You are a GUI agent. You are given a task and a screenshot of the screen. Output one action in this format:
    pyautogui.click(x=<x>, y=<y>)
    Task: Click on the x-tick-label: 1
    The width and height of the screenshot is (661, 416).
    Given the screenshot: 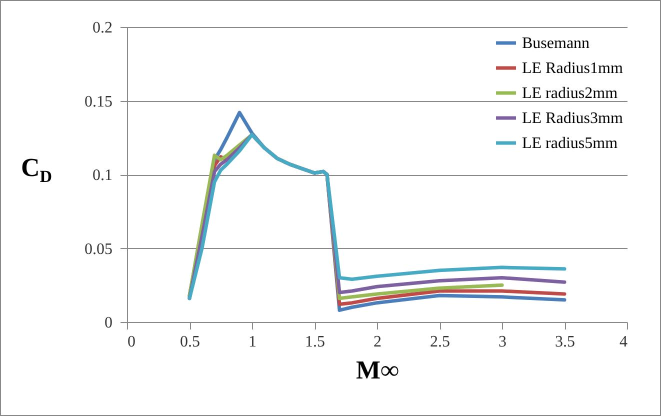 What is the action you would take?
    pyautogui.click(x=252, y=342)
    